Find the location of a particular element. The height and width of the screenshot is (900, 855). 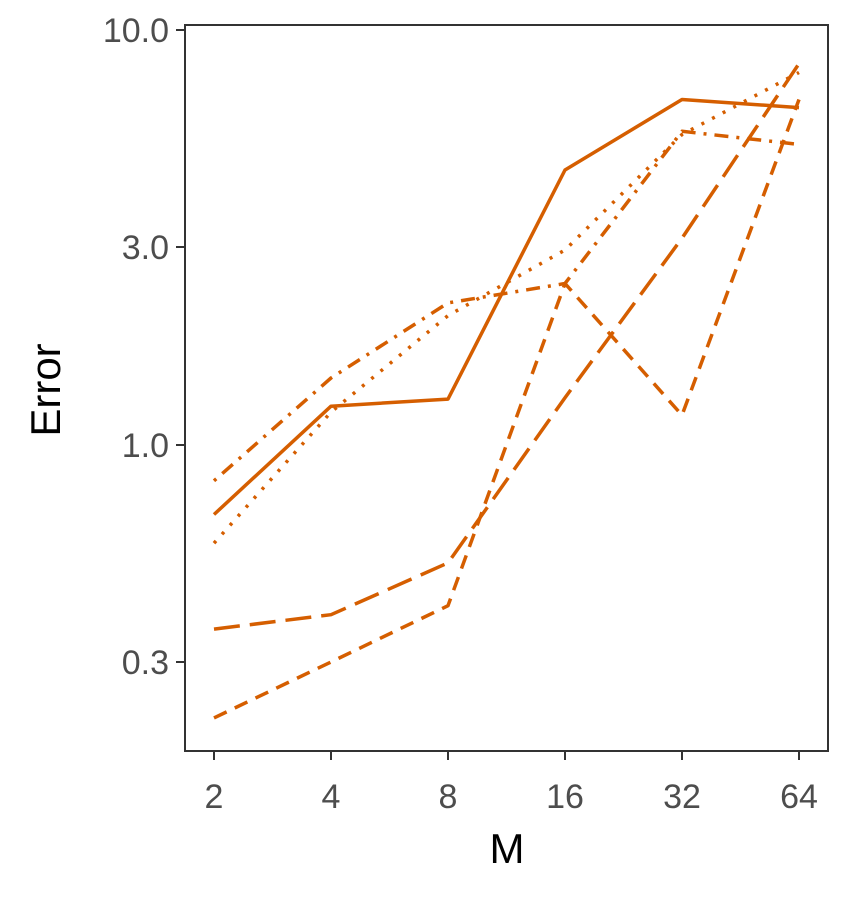

x-axis-title: M is located at coordinates (507, 848).